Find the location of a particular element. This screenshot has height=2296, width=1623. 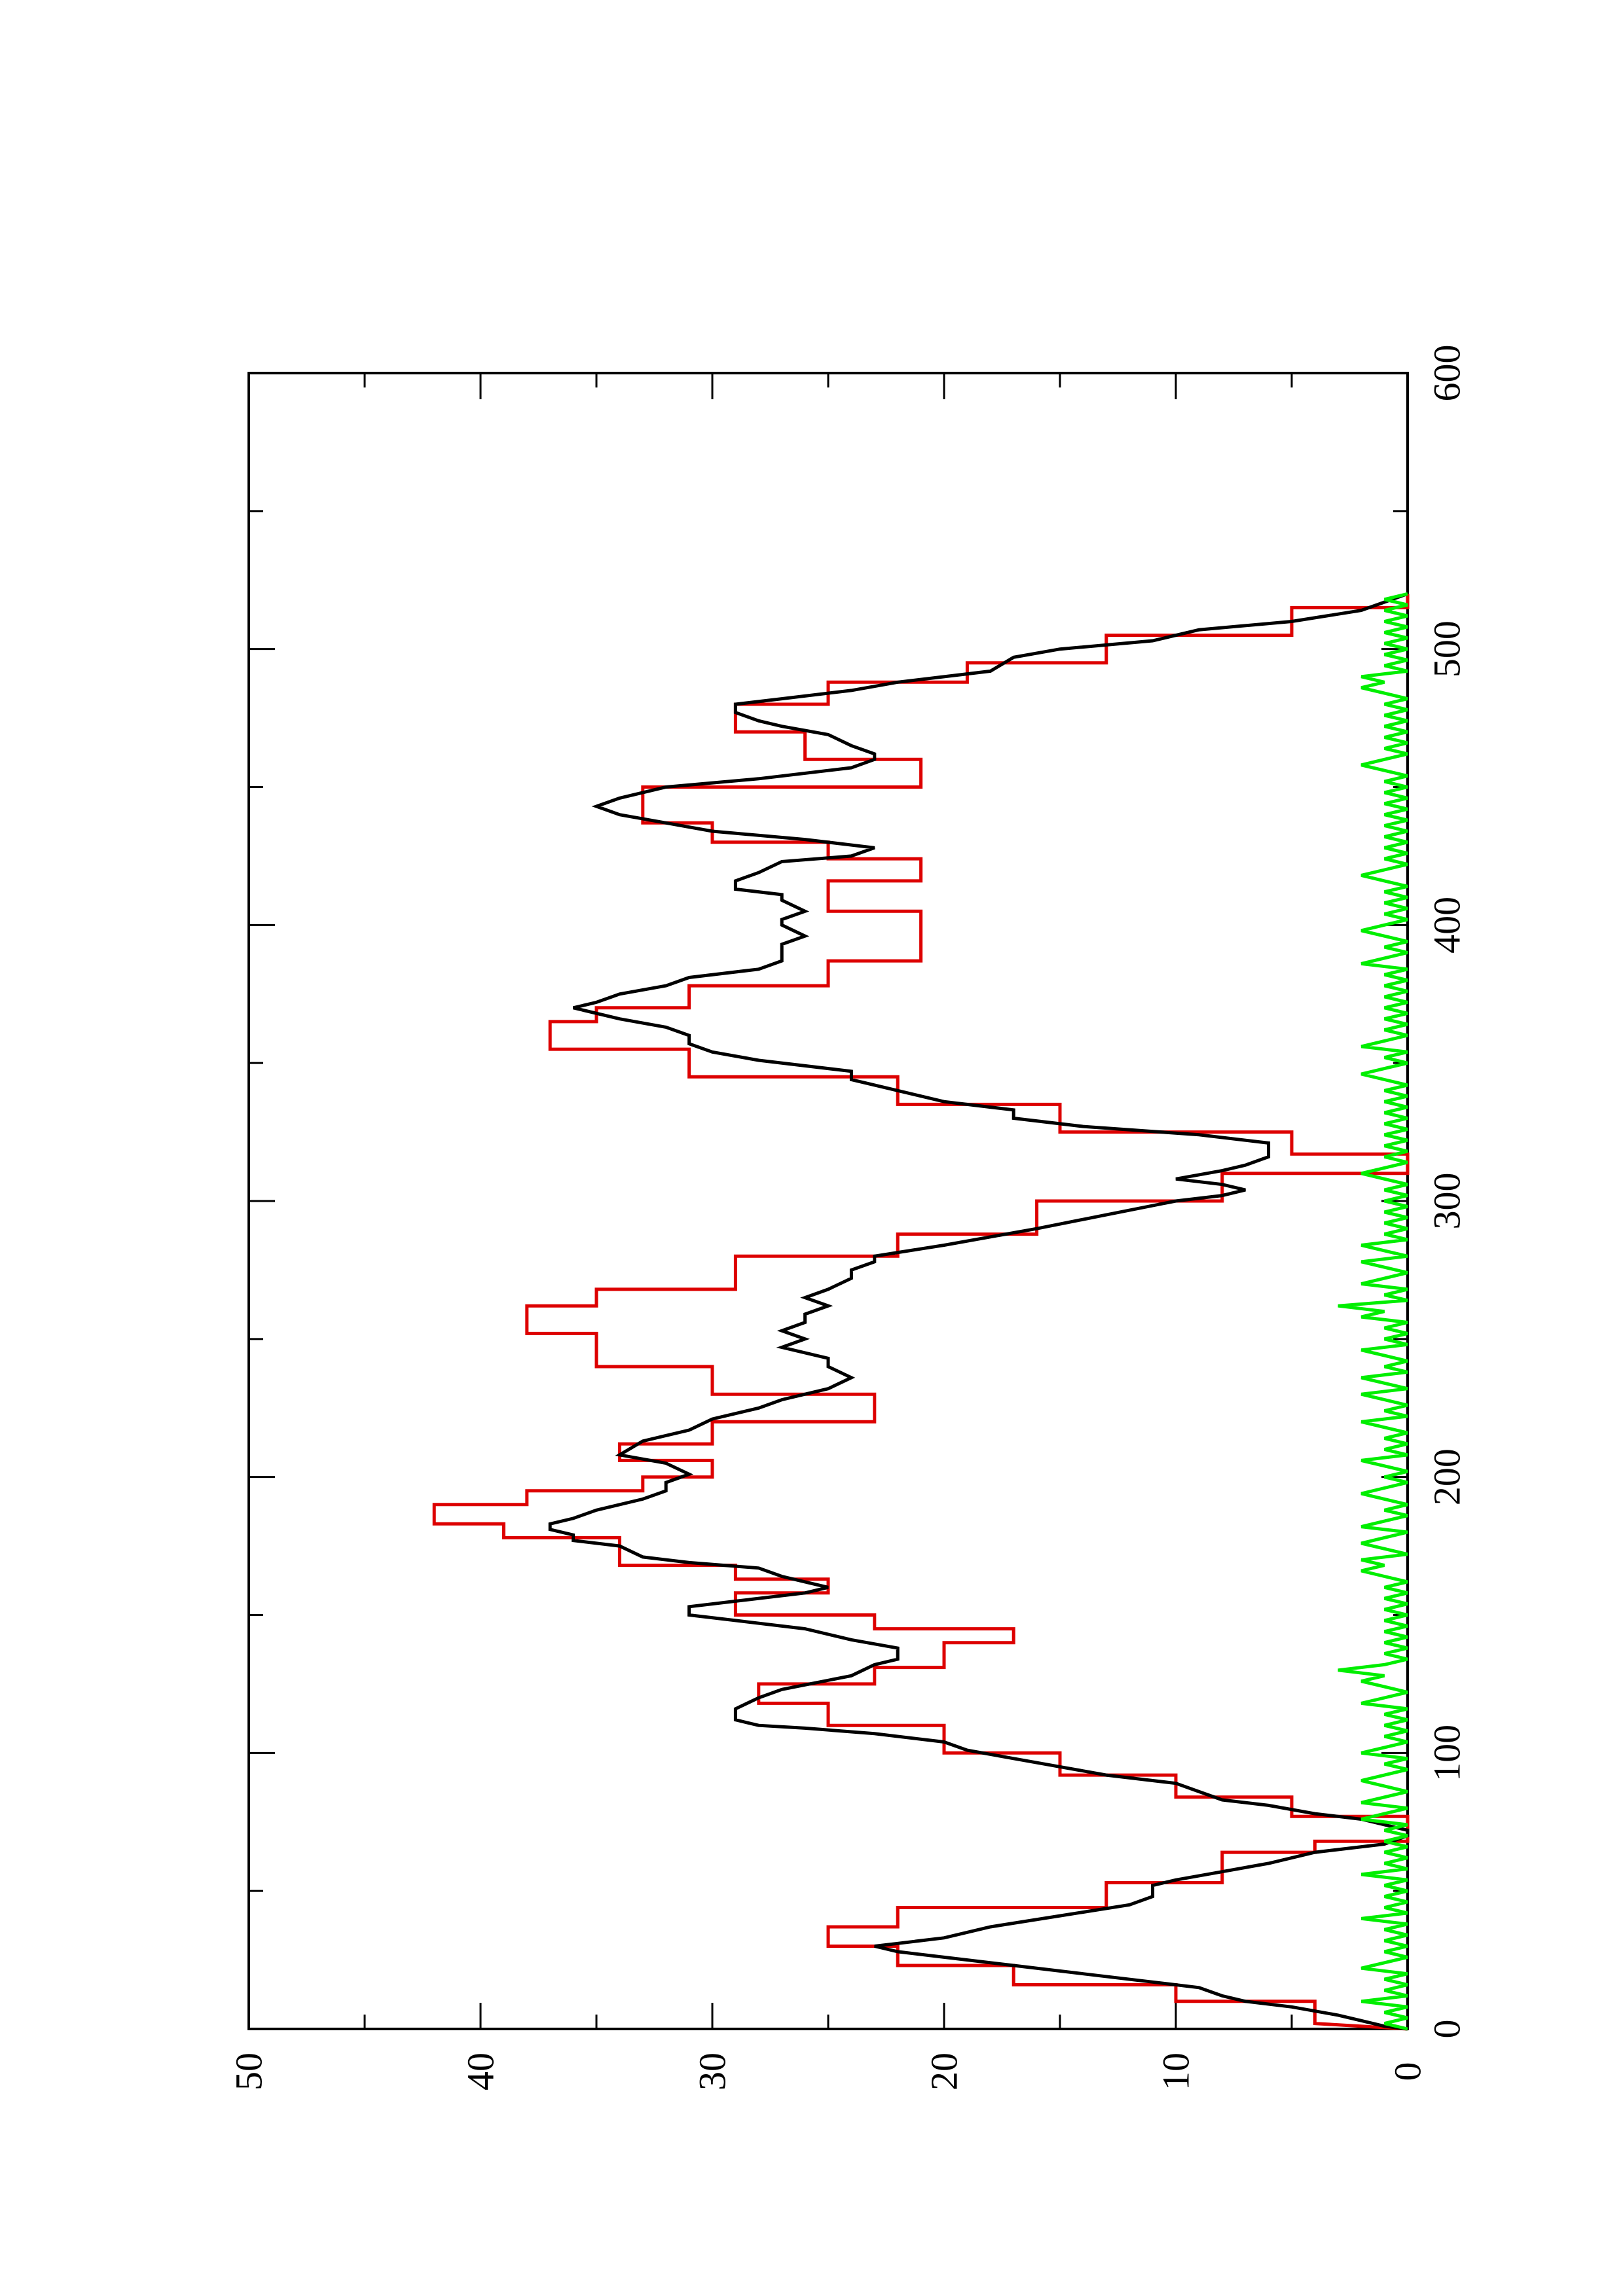

x-tick-label: 400 is located at coordinates (1447, 925).